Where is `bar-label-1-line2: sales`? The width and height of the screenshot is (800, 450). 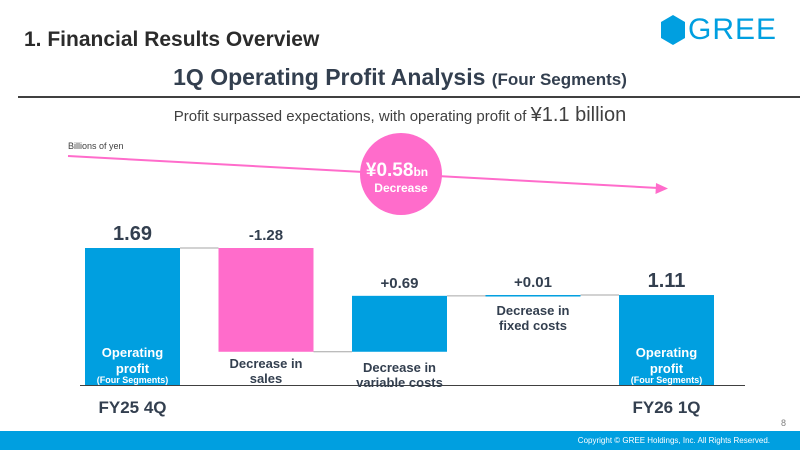
bar-label-1-line2: sales is located at coordinates (266, 378).